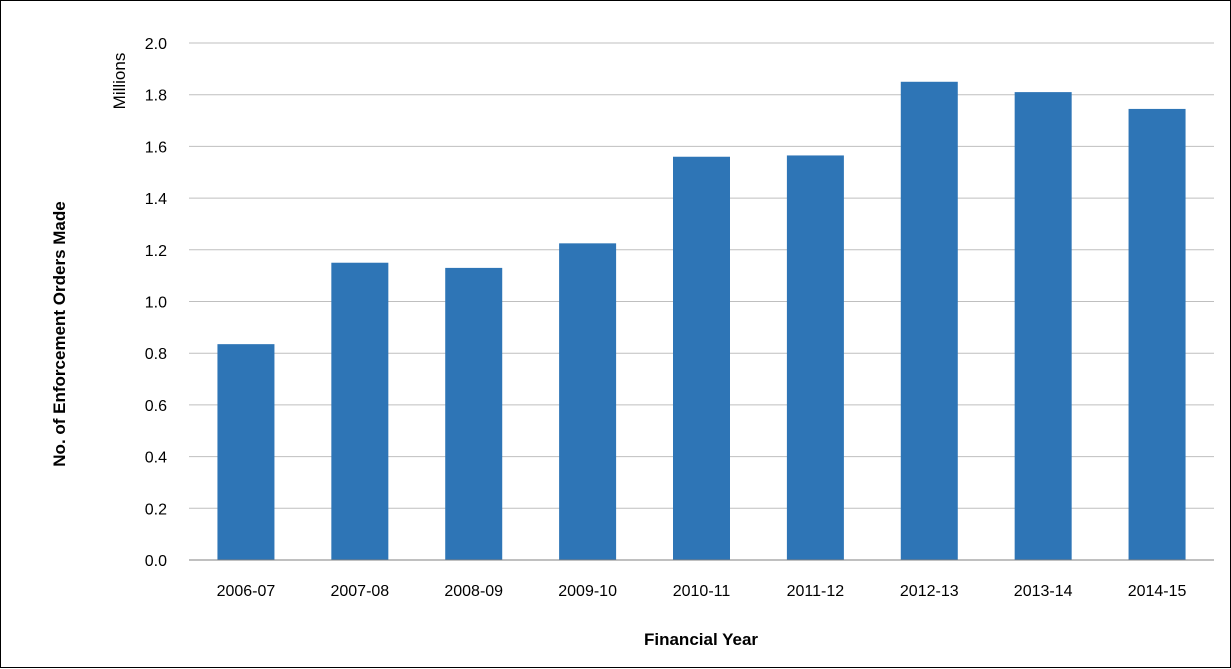 This screenshot has width=1231, height=669. Describe the element at coordinates (119, 81) in the screenshot. I see `y-unit-label: Millions` at that location.